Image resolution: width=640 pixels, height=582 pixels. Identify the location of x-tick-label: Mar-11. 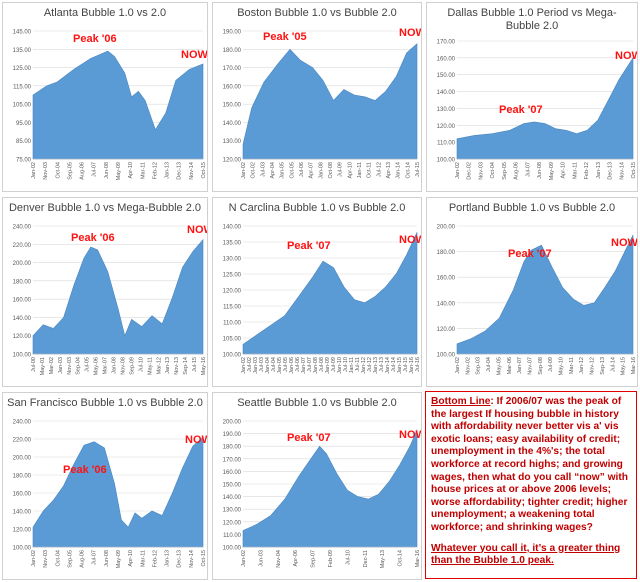
(575, 170).